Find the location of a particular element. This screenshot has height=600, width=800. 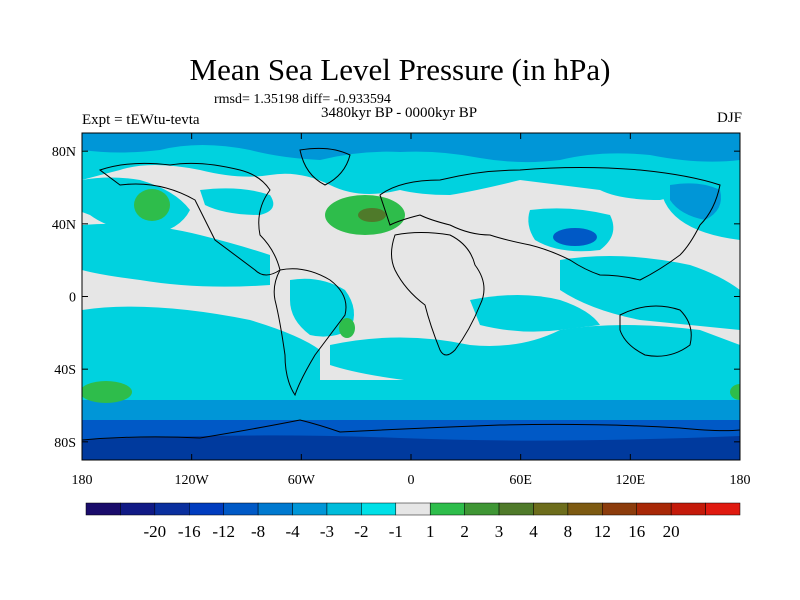

coast-africa is located at coordinates (438, 294).